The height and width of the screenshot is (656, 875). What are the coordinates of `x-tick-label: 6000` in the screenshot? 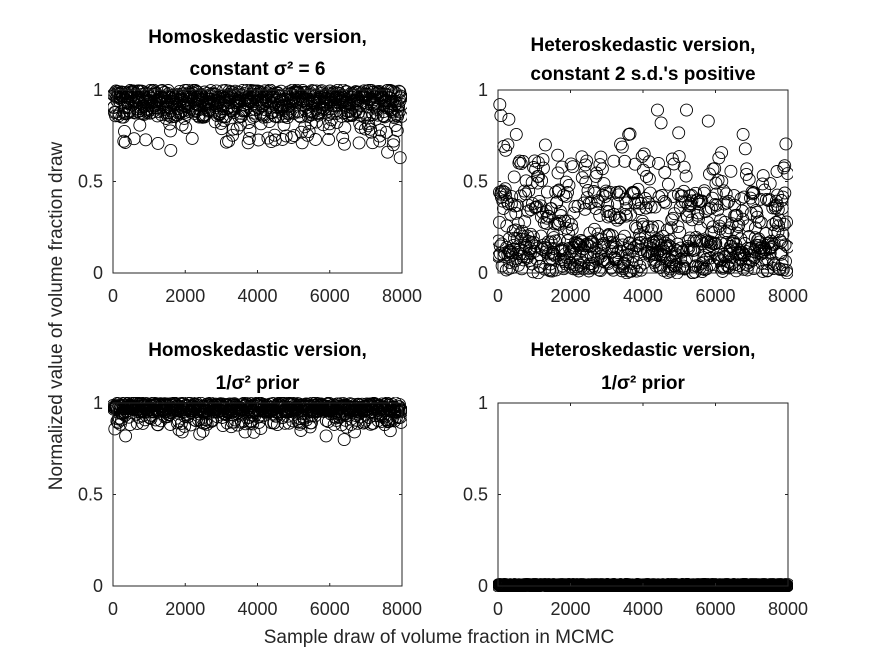 It's located at (330, 609).